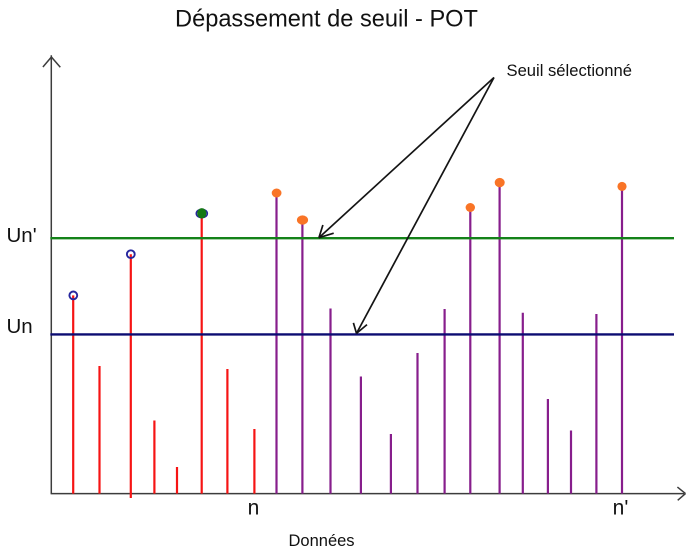 This screenshot has height=560, width=700. What do you see at coordinates (322, 541) in the screenshot?
I see `svg-text: Données` at bounding box center [322, 541].